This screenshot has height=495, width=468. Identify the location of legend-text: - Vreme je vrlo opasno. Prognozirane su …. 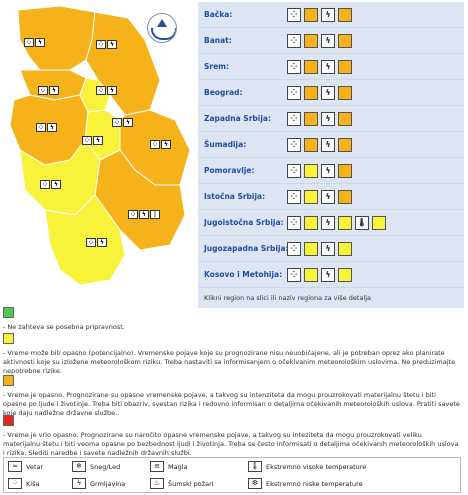
(231, 444).